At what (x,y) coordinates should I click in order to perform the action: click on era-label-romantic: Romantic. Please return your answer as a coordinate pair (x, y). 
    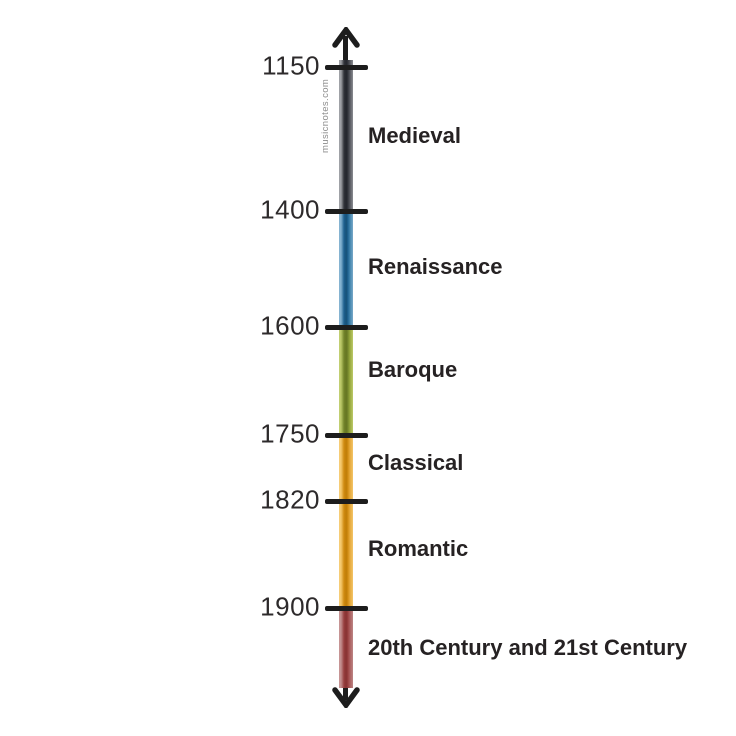
    Looking at the image, I should click on (418, 548).